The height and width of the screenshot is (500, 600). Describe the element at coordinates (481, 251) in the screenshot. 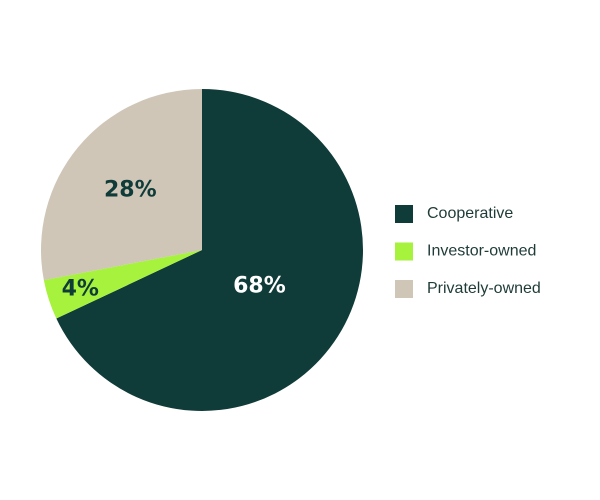

I see `legend-label: Investor-owned` at that location.